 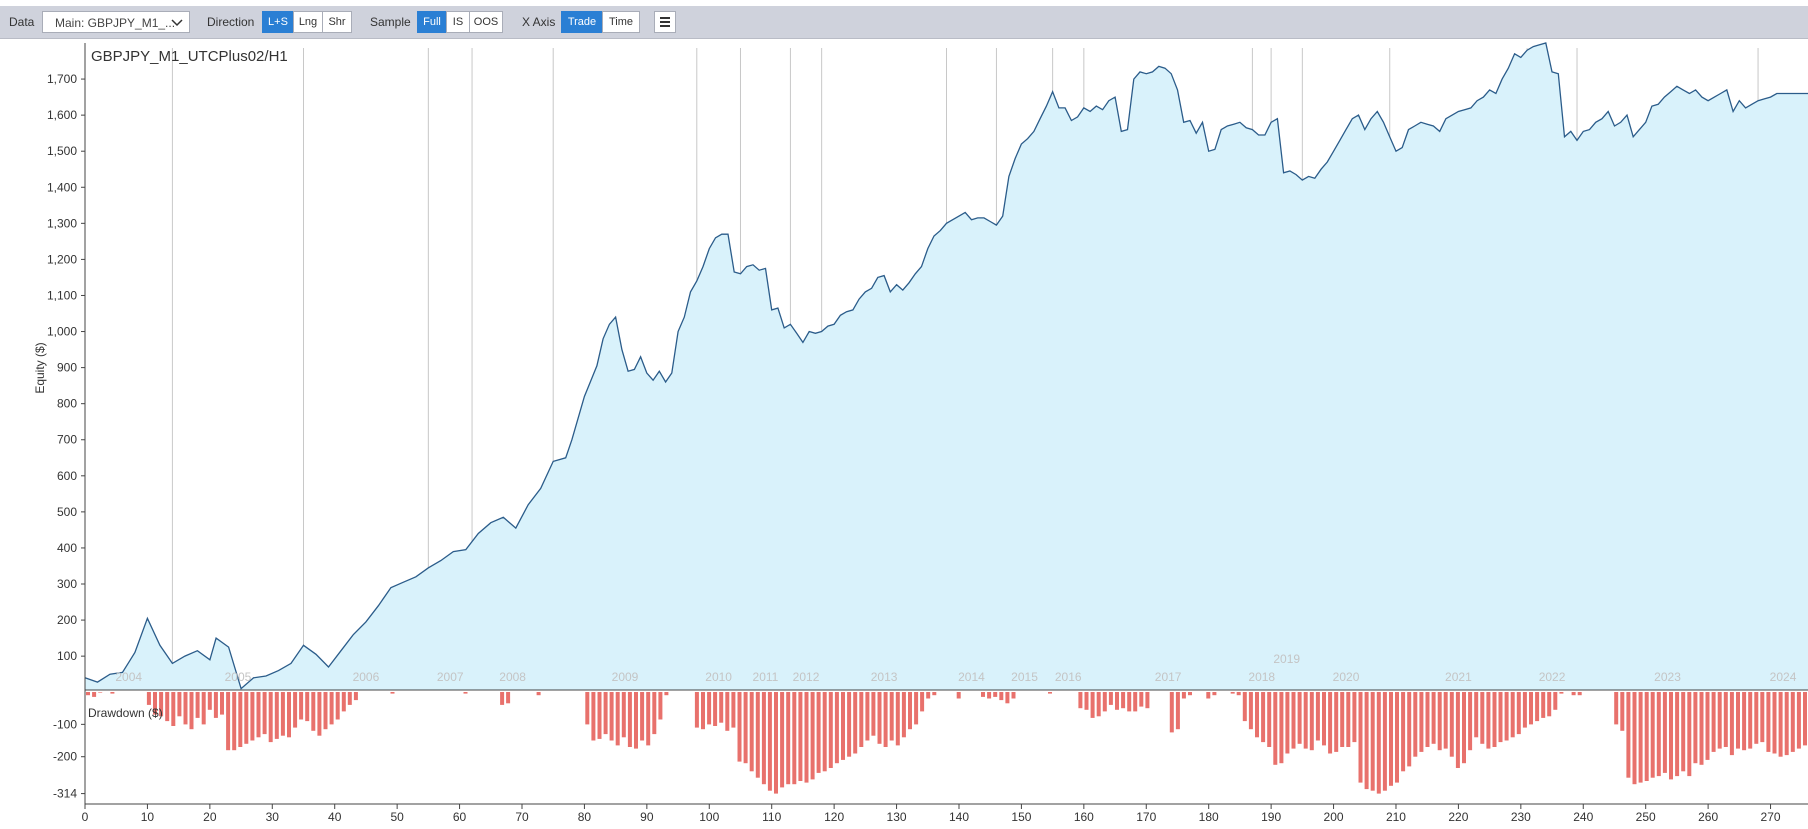 What do you see at coordinates (432, 22) in the screenshot?
I see `sample-button-full: Full` at bounding box center [432, 22].